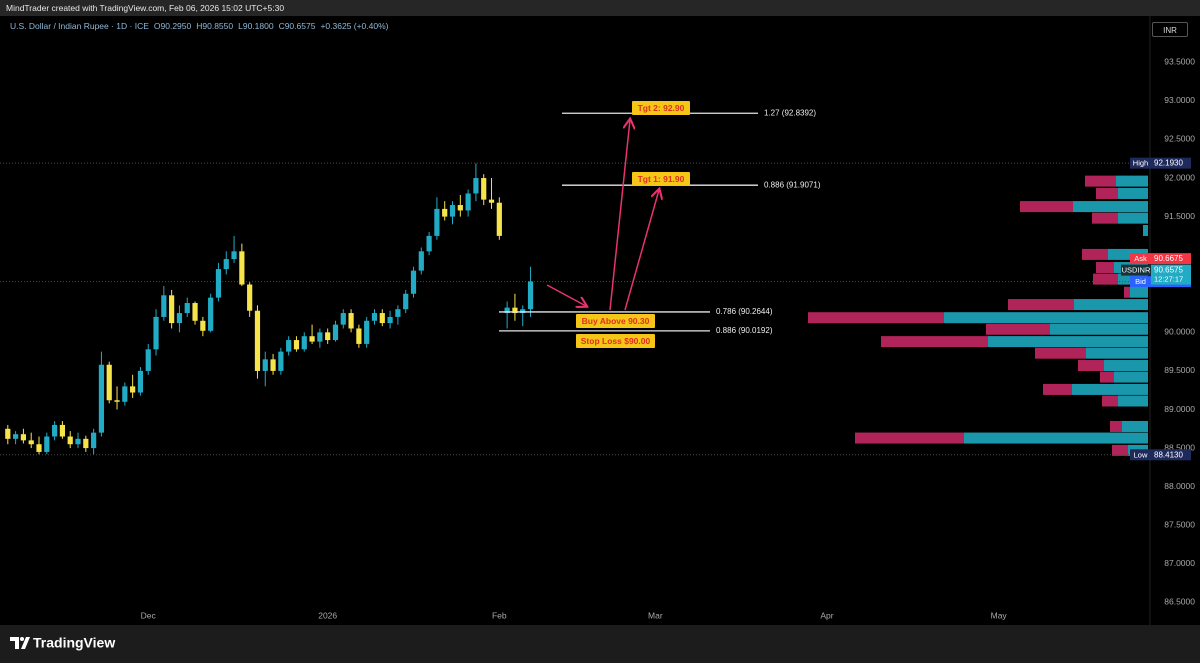 The height and width of the screenshot is (663, 1200). I want to click on y-tick-label: 87.0000, so click(1179, 563).